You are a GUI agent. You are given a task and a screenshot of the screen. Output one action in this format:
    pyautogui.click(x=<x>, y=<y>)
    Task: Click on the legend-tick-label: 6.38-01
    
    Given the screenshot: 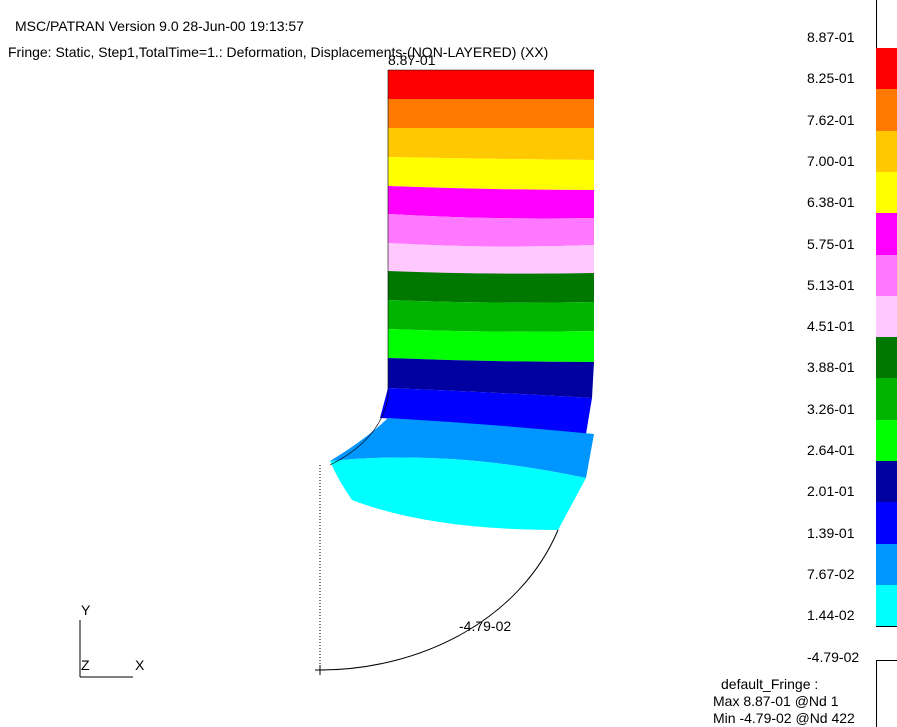 What is the action you would take?
    pyautogui.click(x=831, y=202)
    